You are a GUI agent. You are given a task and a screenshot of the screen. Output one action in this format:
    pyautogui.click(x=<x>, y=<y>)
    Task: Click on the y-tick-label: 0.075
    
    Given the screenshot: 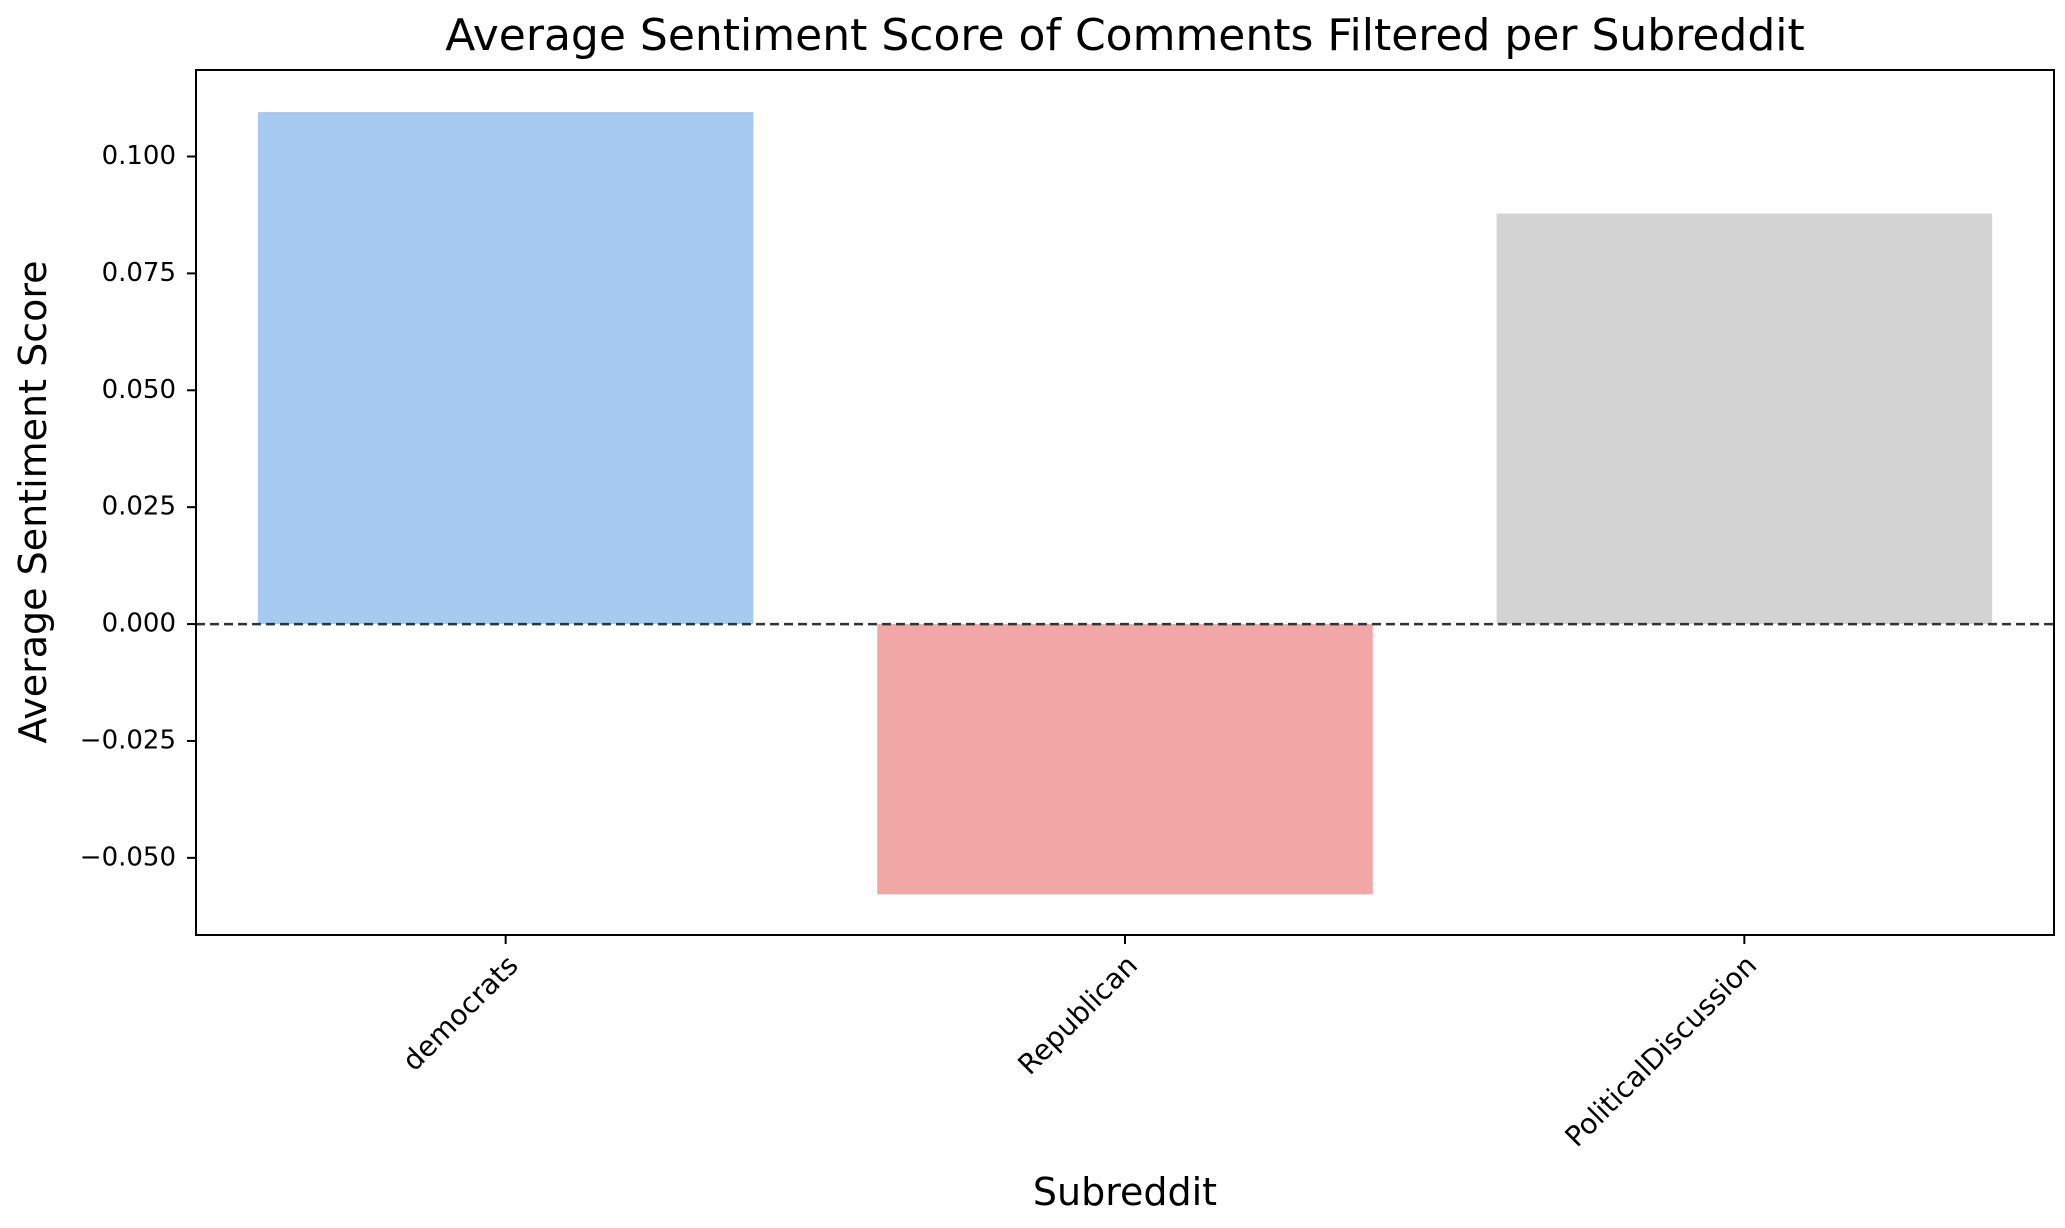 What is the action you would take?
    pyautogui.click(x=139, y=273)
    